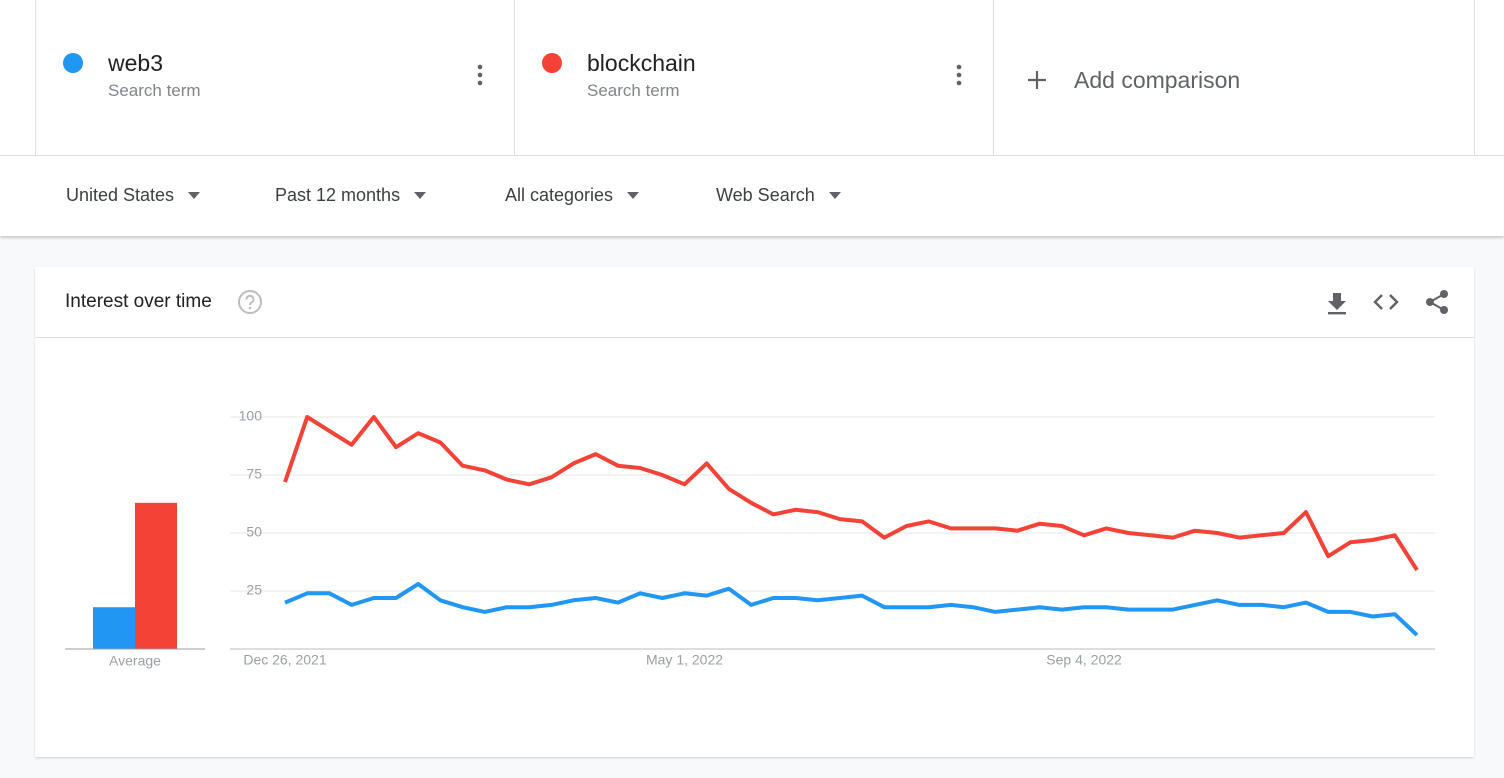 This screenshot has height=778, width=1504. Describe the element at coordinates (338, 195) in the screenshot. I see `filter-label: Past 12 months` at that location.